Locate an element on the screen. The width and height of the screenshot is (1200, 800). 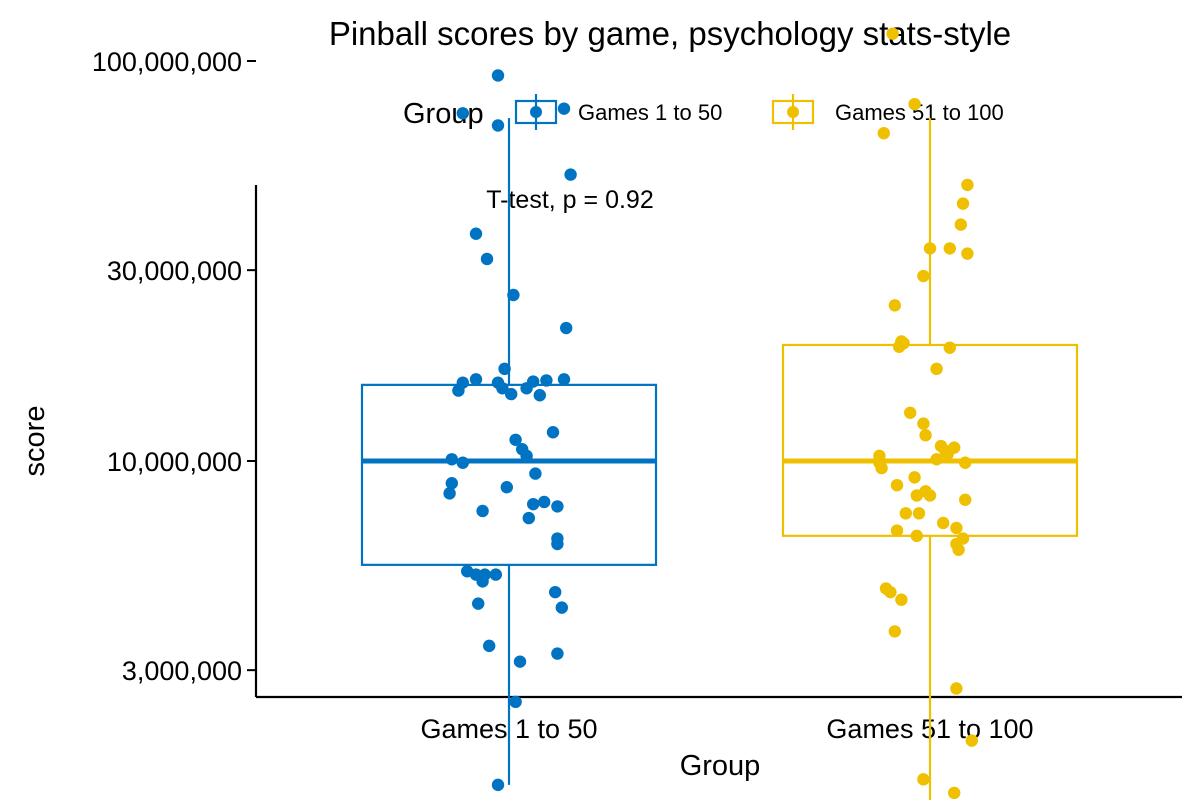
y-tick-label: 3,000,000 is located at coordinates (182, 671).